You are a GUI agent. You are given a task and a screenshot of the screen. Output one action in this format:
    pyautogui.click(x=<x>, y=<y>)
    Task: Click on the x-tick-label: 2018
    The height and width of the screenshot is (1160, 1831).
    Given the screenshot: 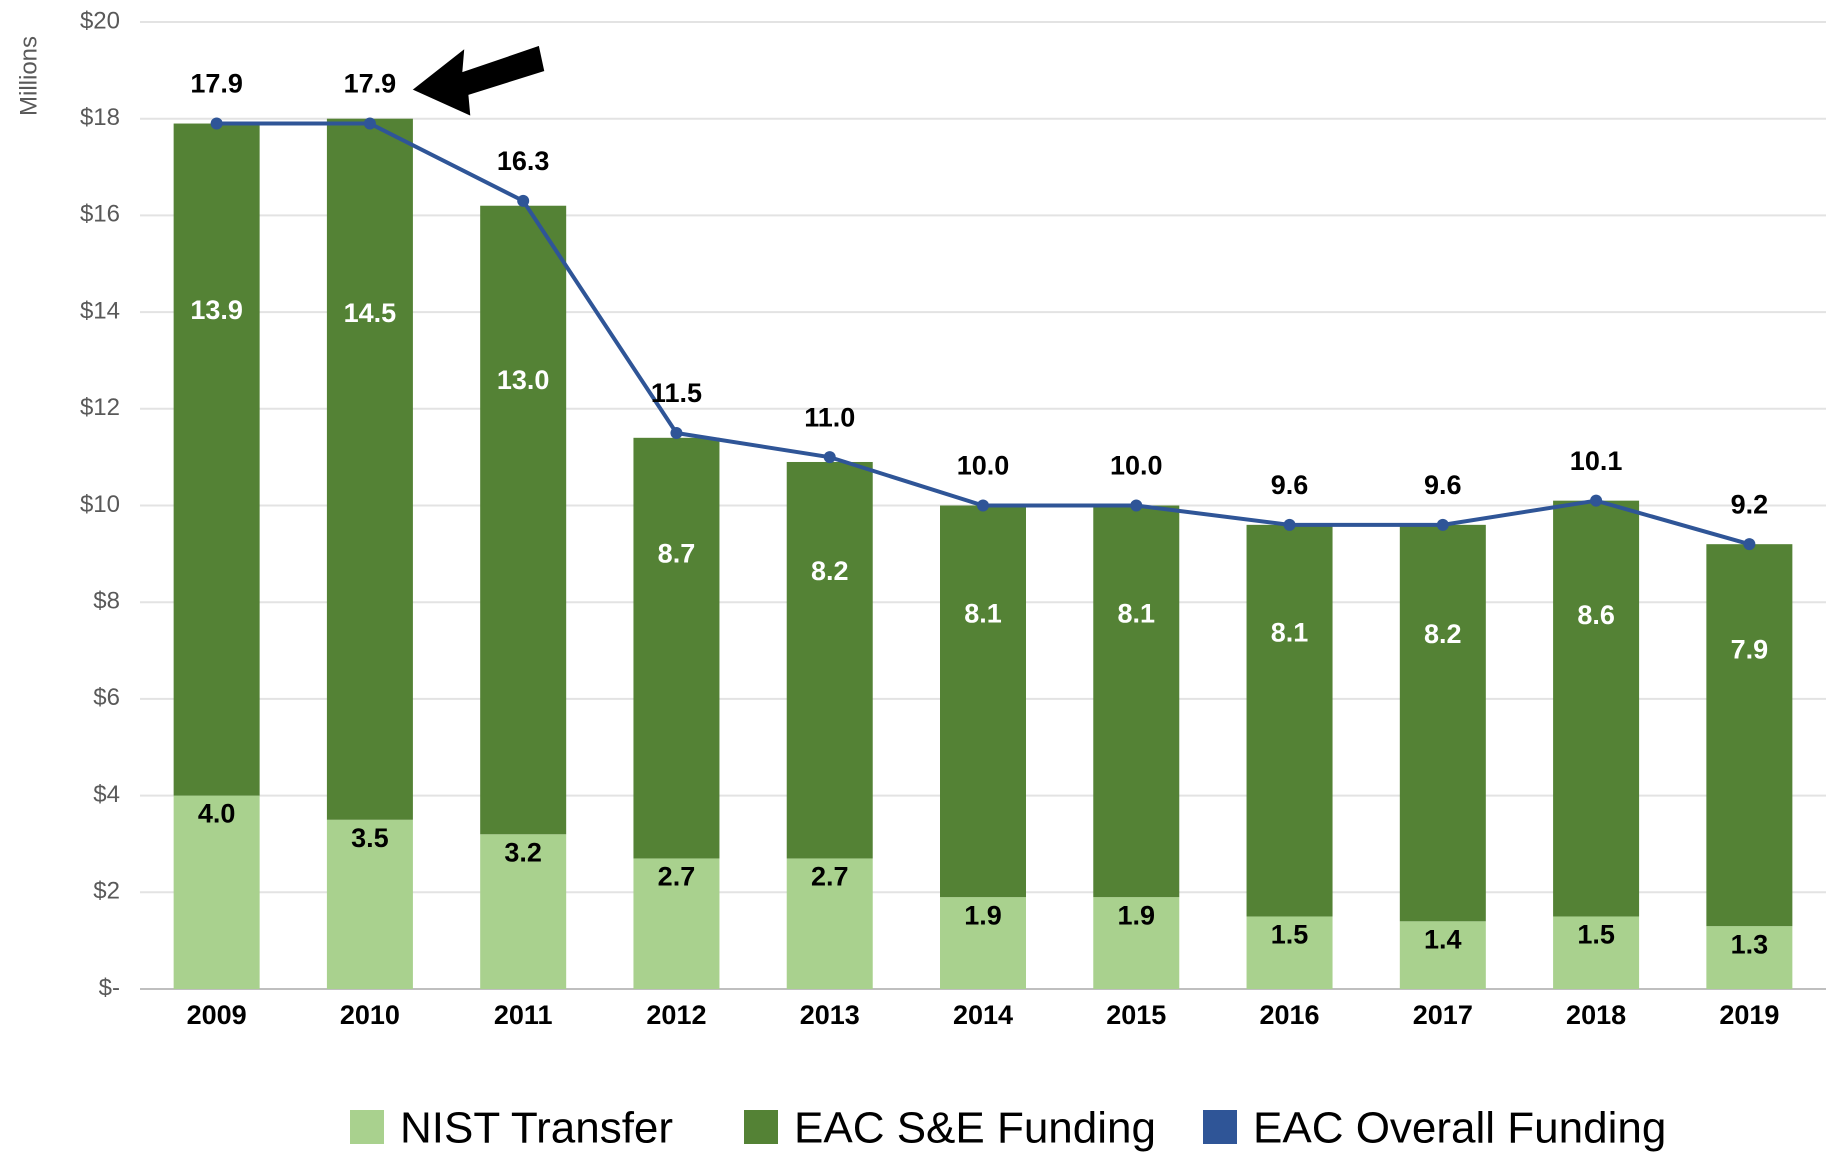 What is the action you would take?
    pyautogui.click(x=1596, y=1015)
    